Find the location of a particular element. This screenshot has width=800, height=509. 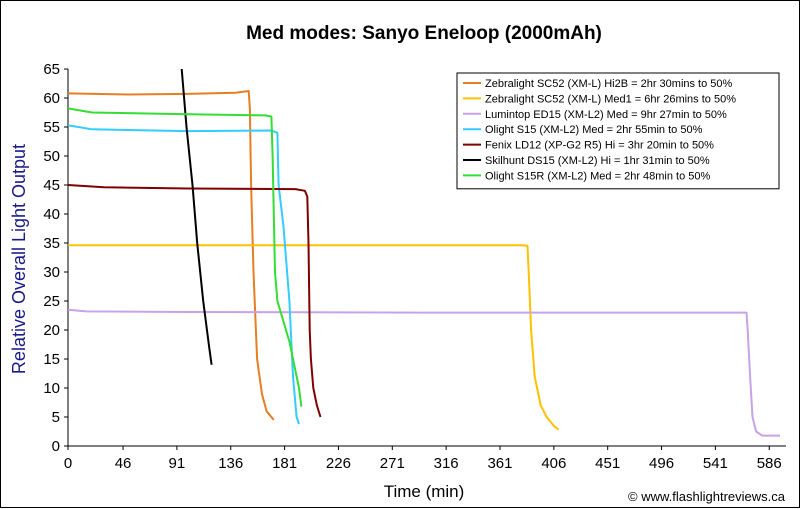

y-tick-label: 30 is located at coordinates (51, 272).